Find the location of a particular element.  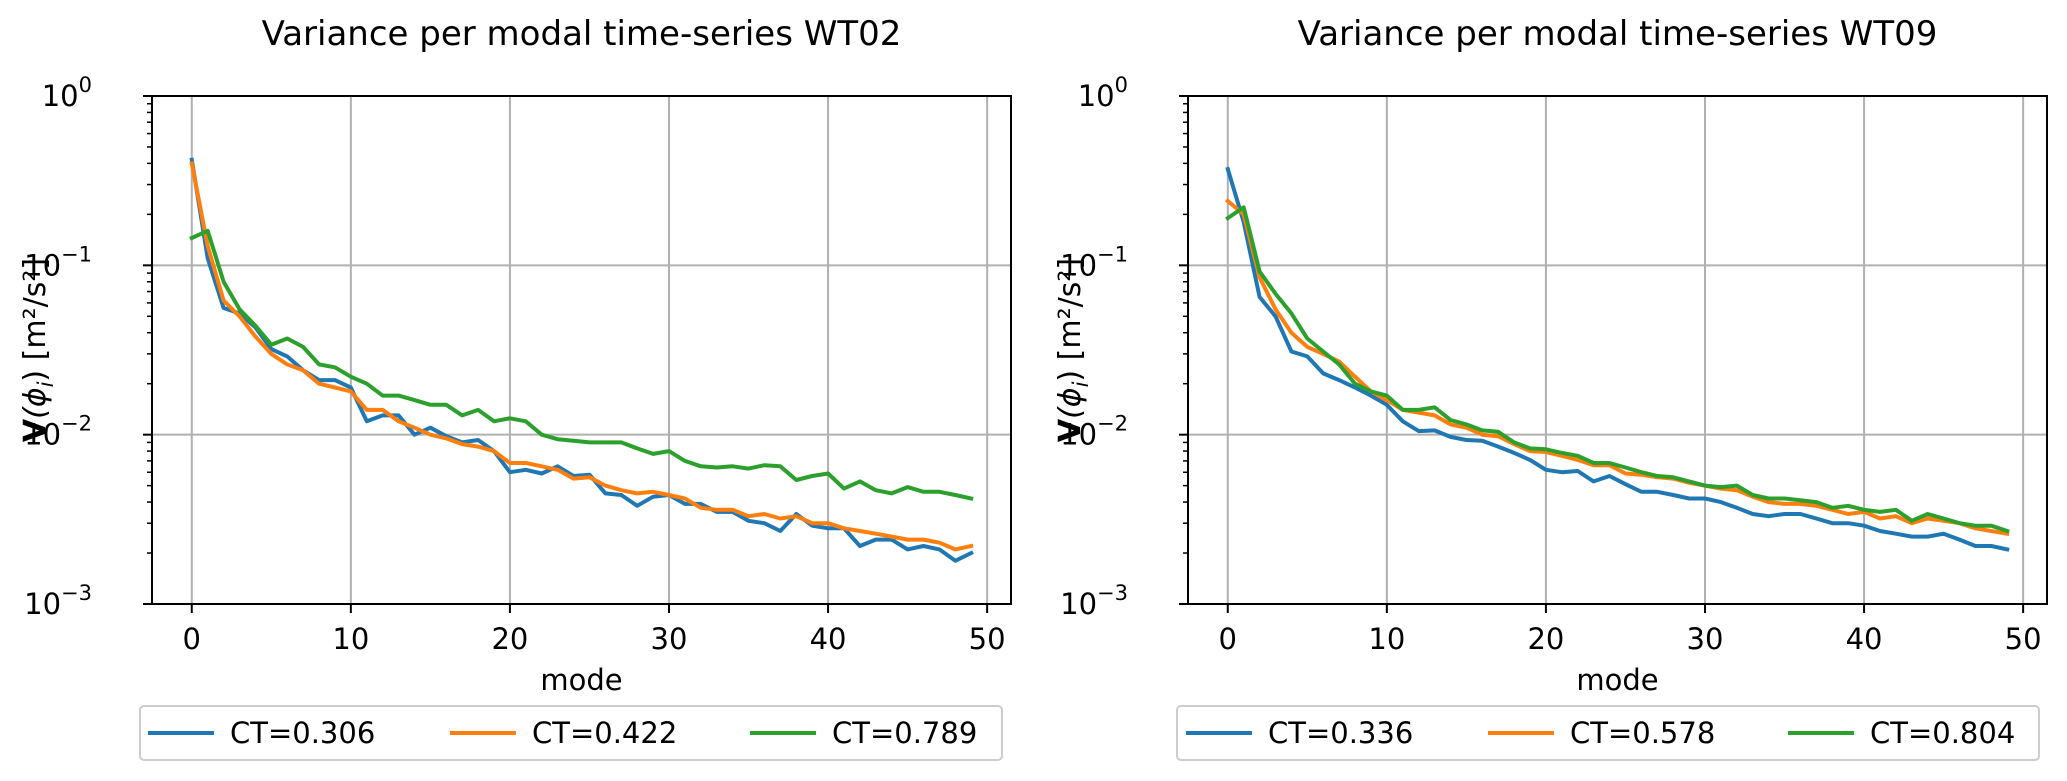

legend-label-2: CT=0.578 is located at coordinates (1642, 733).